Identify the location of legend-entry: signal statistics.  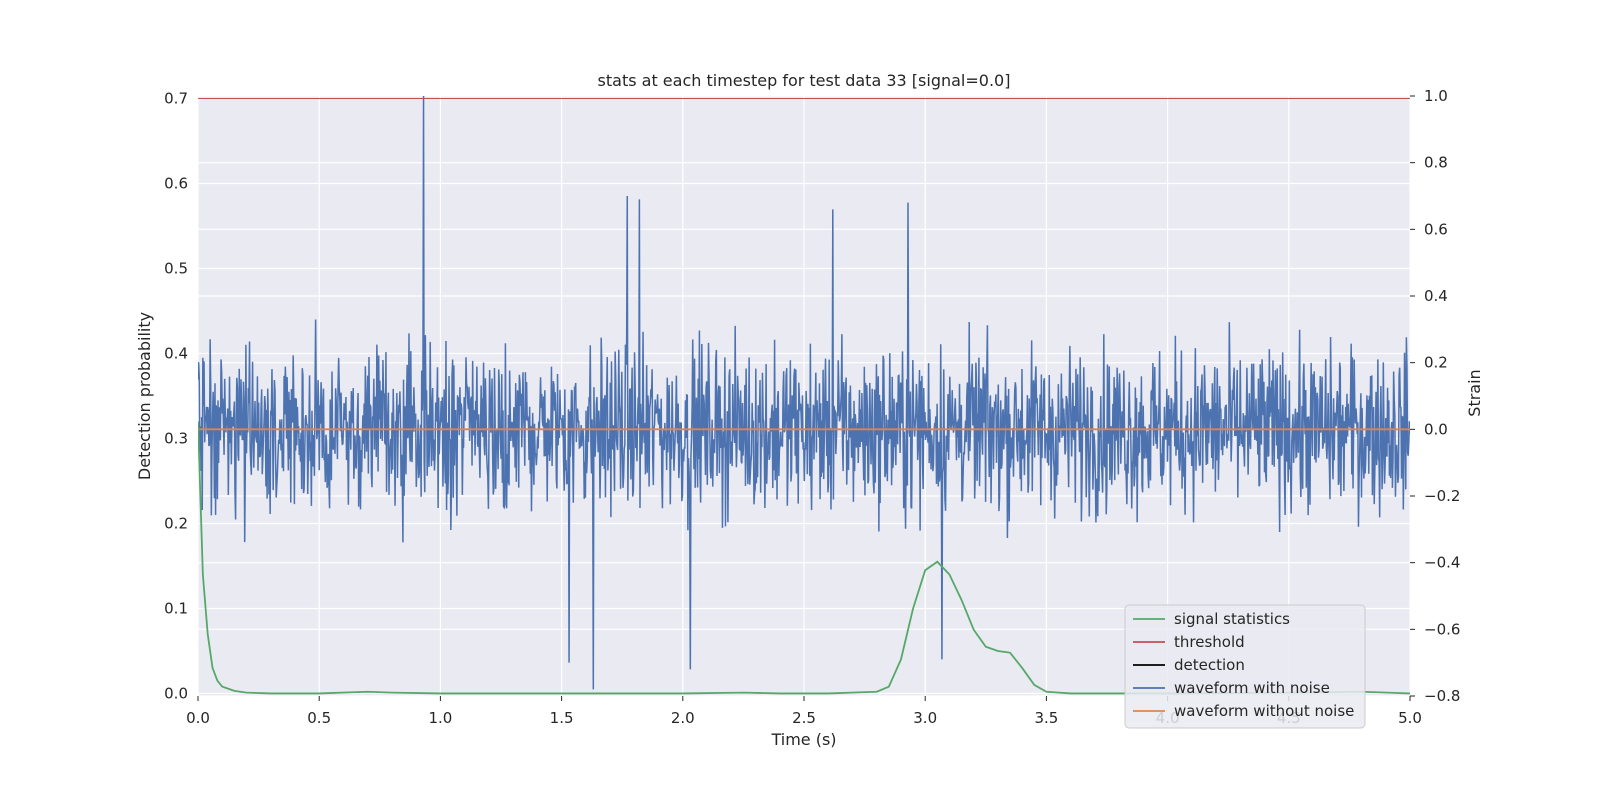
(1232, 619).